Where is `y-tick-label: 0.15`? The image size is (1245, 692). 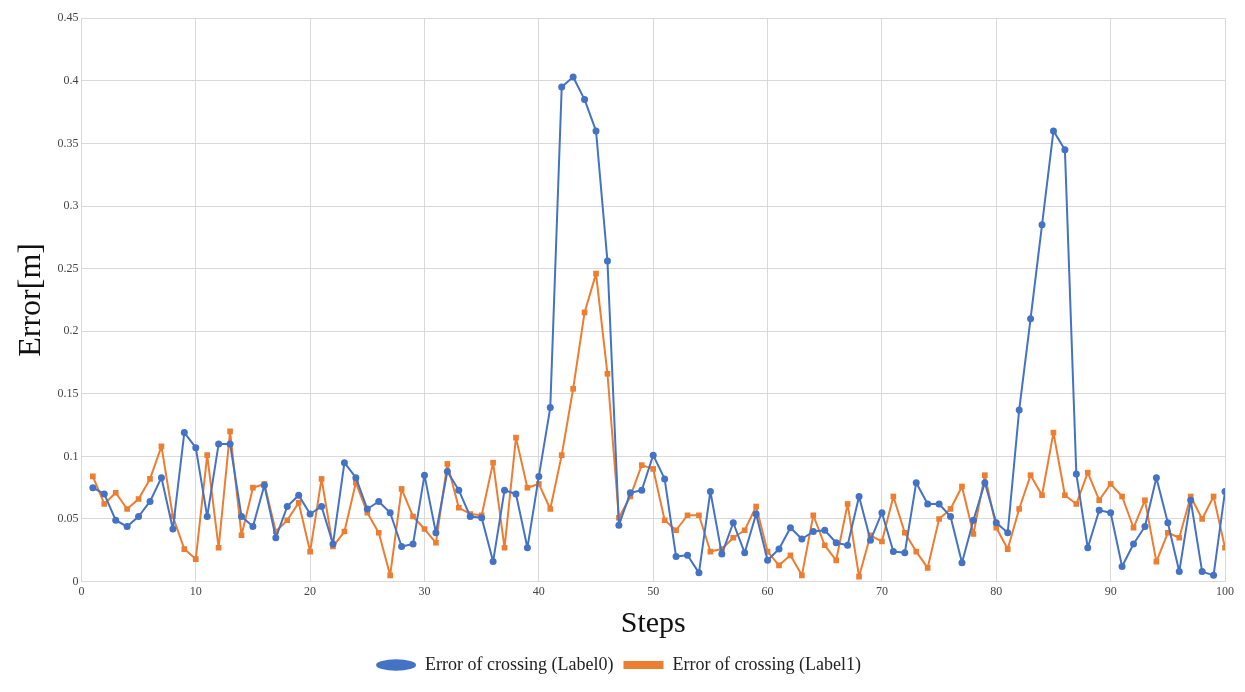
y-tick-label: 0.15 is located at coordinates (68, 392).